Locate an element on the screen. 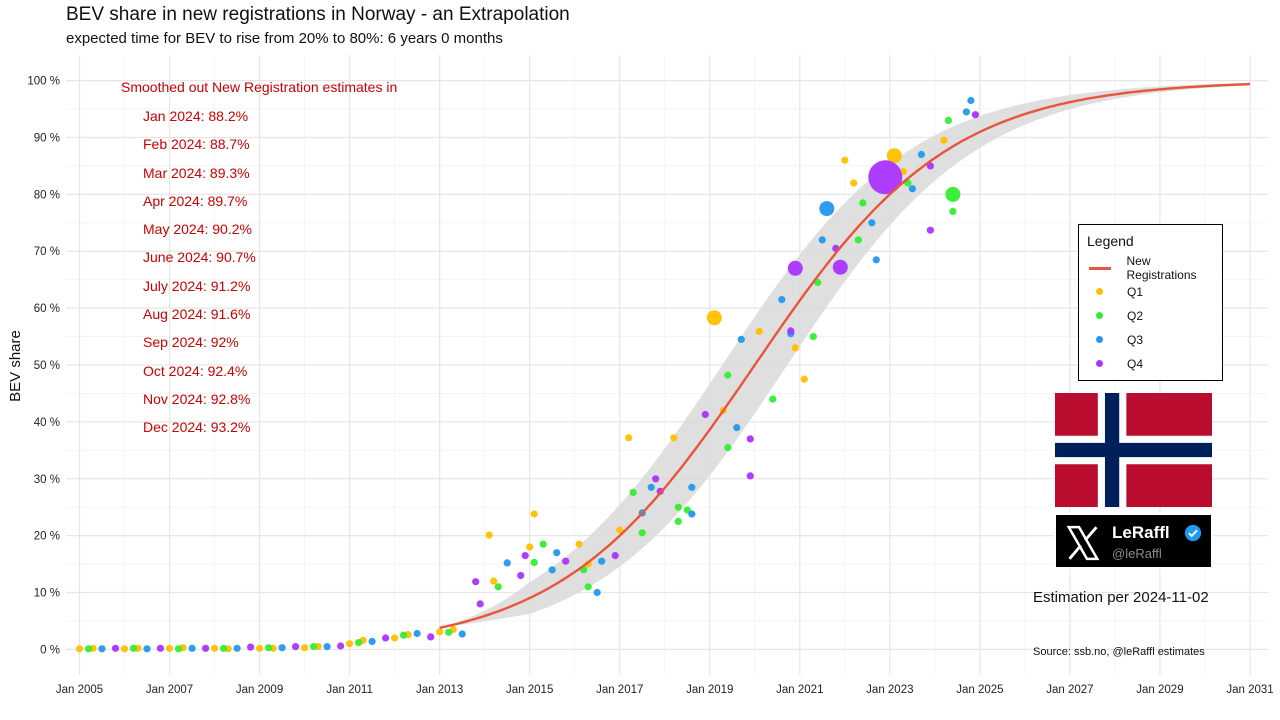  legend-label: Q1 is located at coordinates (1135, 292).